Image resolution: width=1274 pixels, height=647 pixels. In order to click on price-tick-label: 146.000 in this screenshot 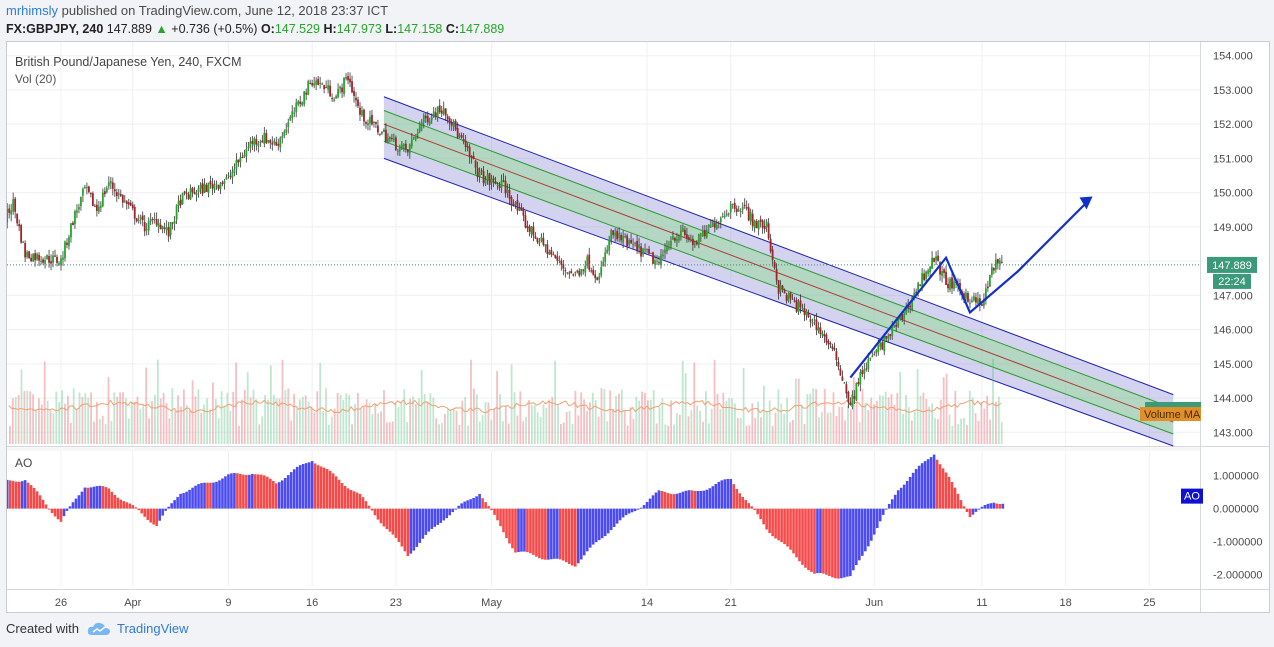, I will do `click(1233, 331)`.